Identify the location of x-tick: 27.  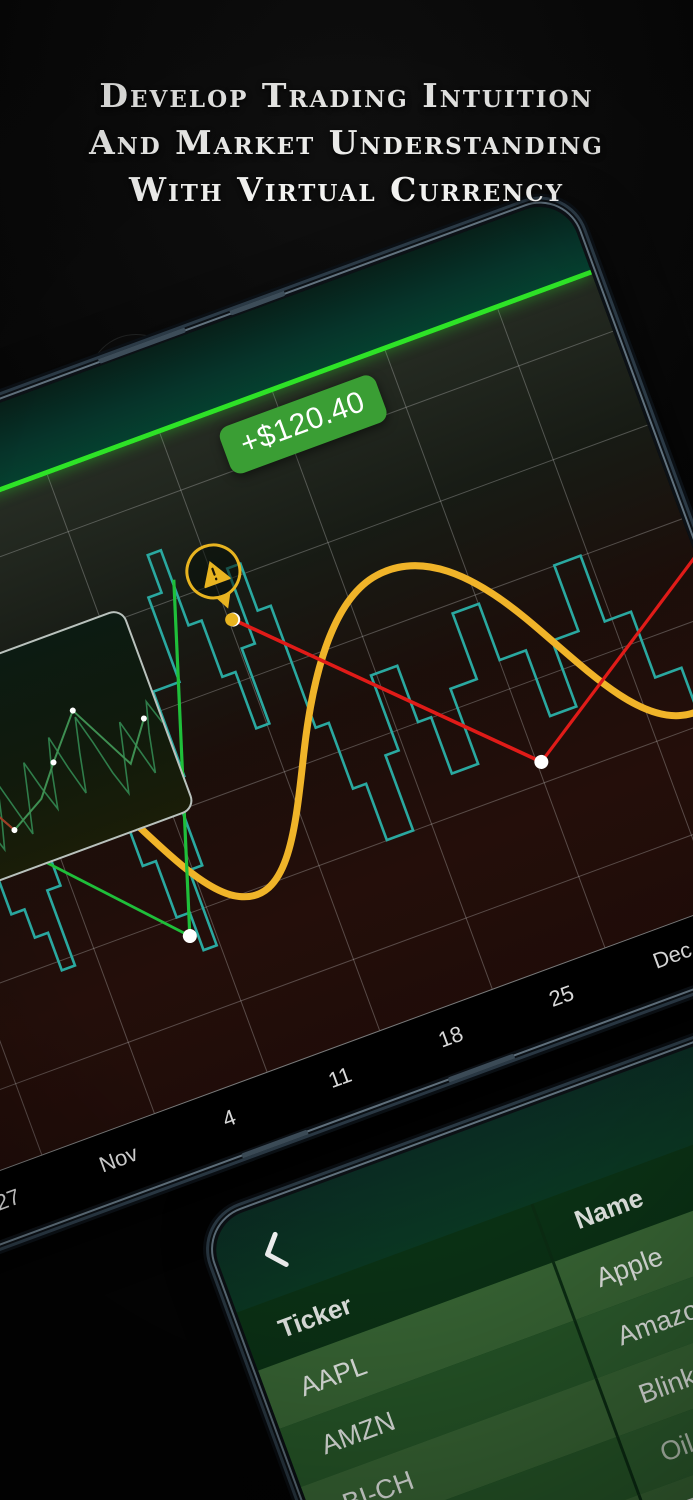
(12, 1199).